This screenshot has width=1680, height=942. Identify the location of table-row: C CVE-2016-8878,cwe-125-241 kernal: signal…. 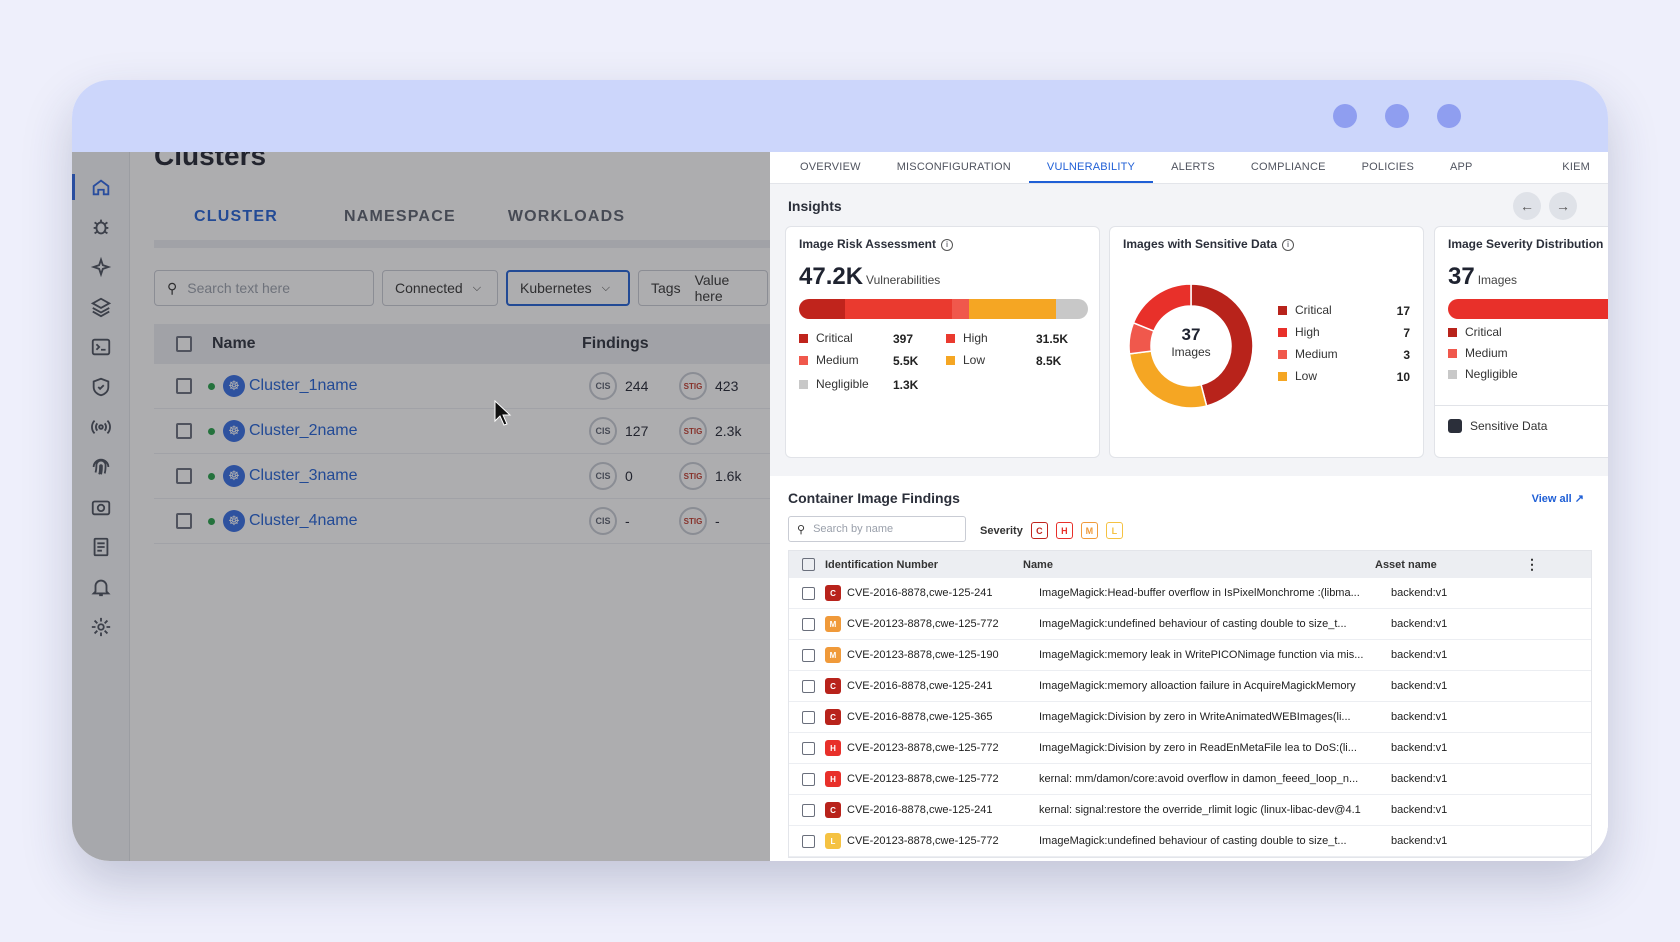
(1190, 810).